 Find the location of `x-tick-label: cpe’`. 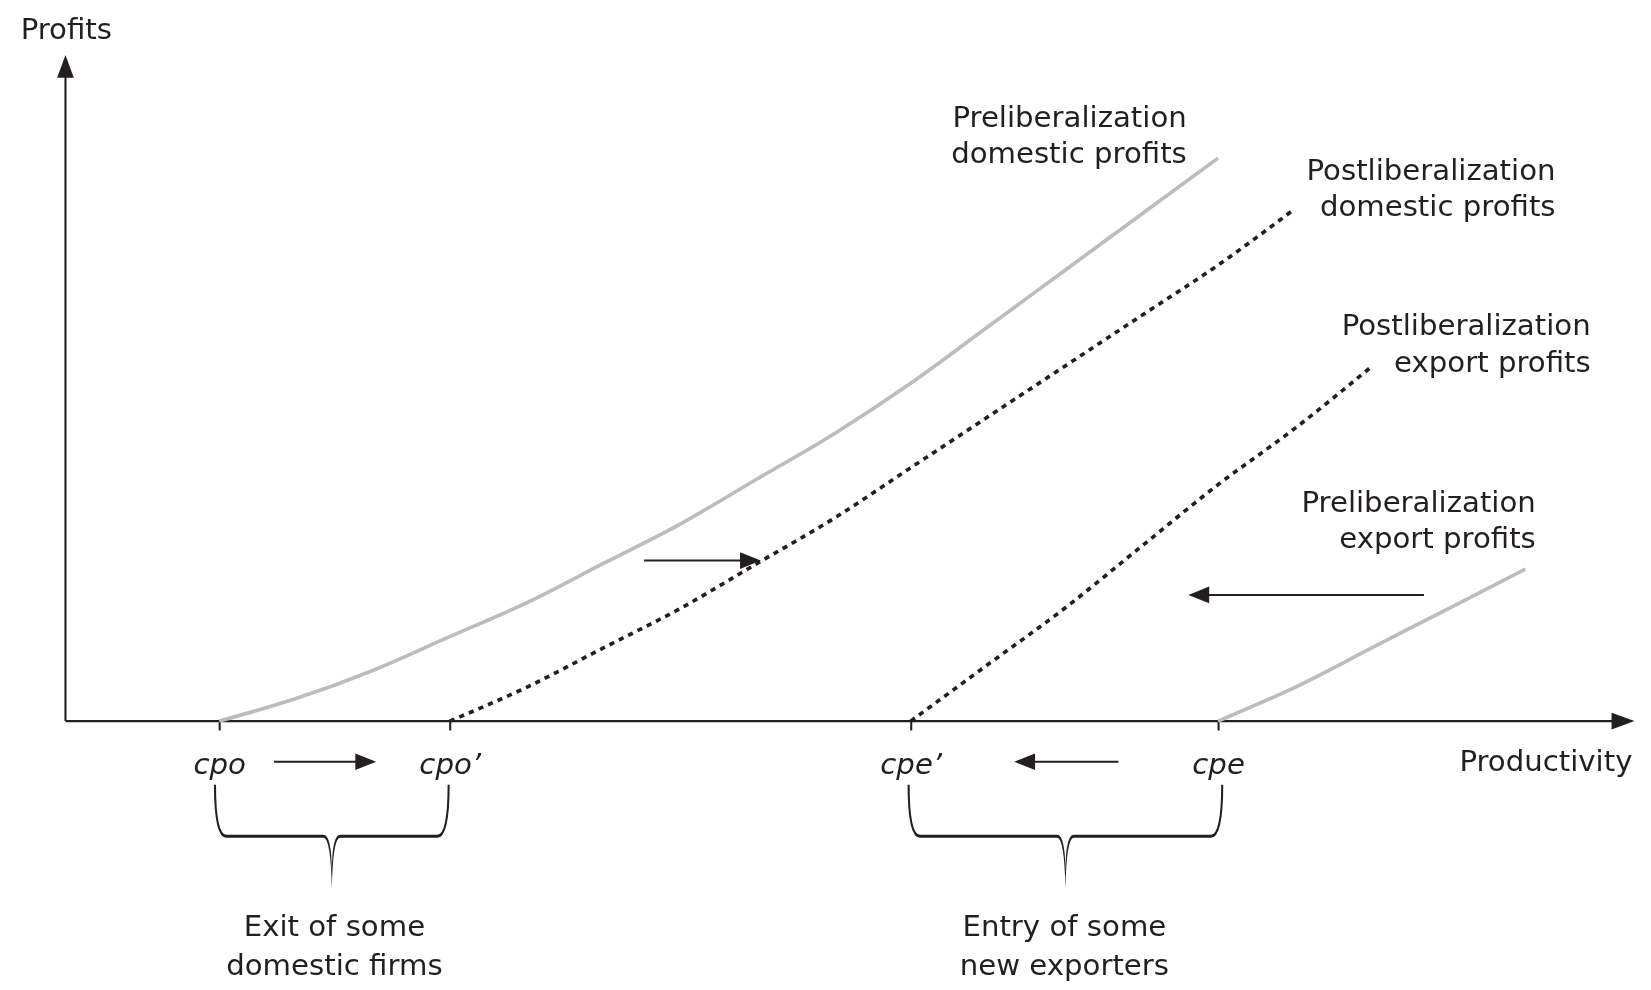

x-tick-label: cpe’ is located at coordinates (911, 764).